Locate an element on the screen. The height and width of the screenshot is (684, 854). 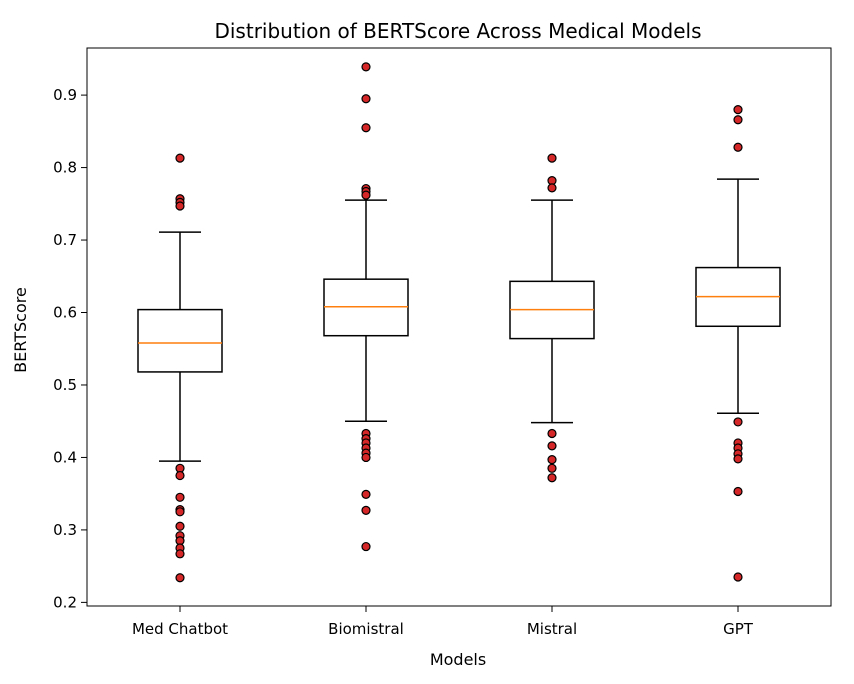
x-tick-label: GPT is located at coordinates (738, 629).